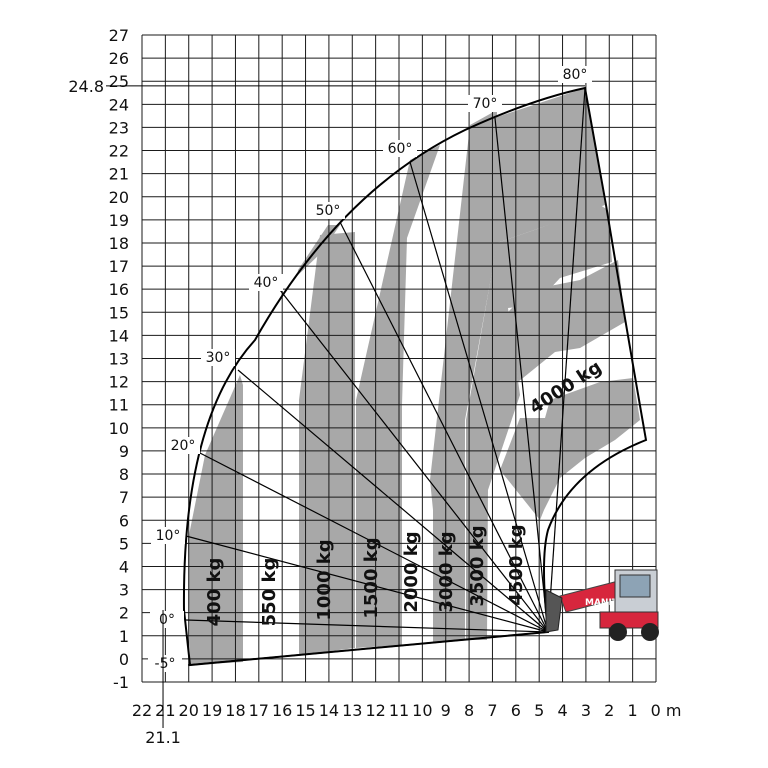 This screenshot has height=768, width=768. What do you see at coordinates (269, 592) in the screenshot?
I see `load-zone-label: 550 kg` at bounding box center [269, 592].